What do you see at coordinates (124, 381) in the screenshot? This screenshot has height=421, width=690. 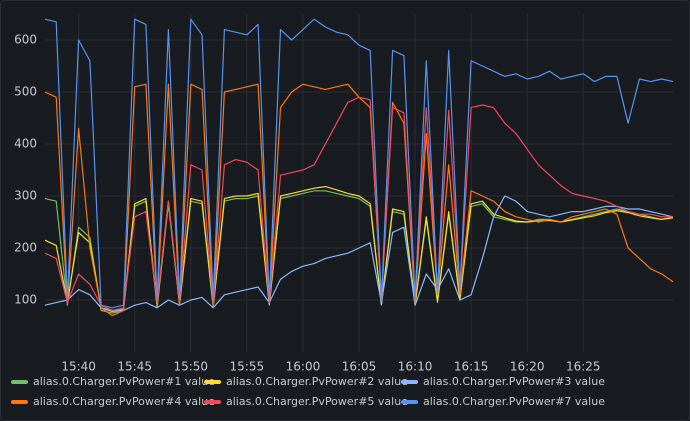 I see `legend-label: alias.0.Charger.PvPower#1 value` at bounding box center [124, 381].